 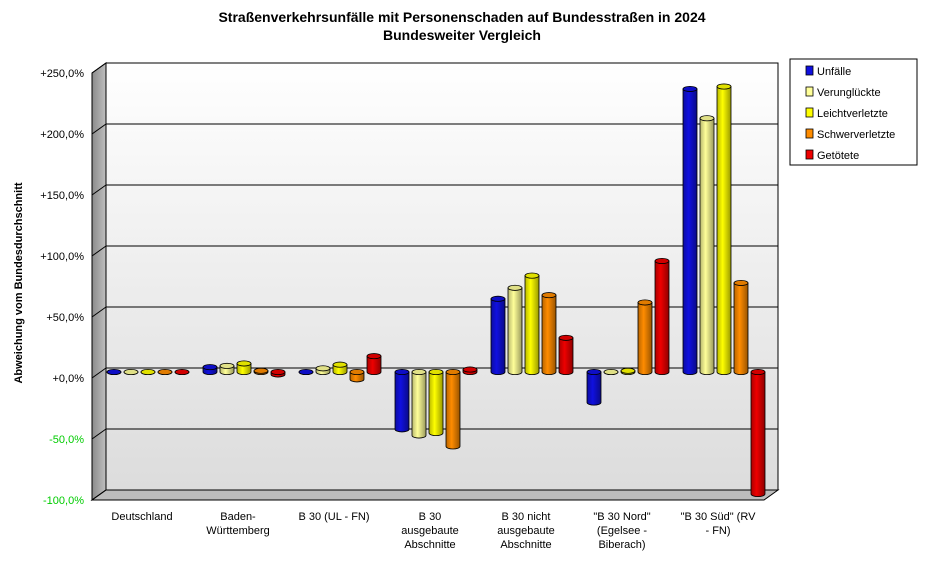 I want to click on chart-subtitle: Bundesweiter Vergleich, so click(x=462, y=35).